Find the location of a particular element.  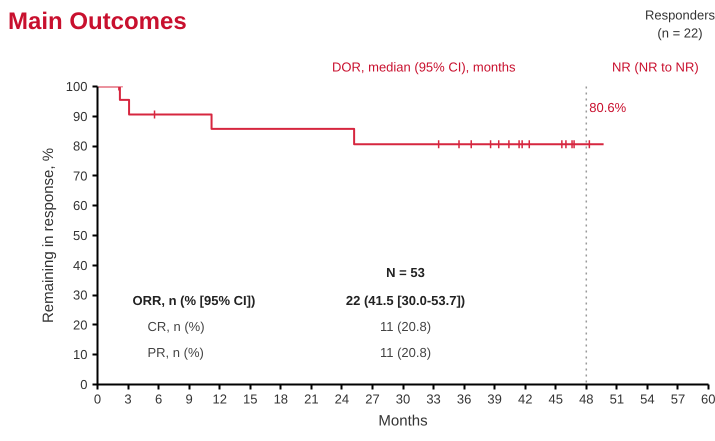

x-tick-label: 12 is located at coordinates (219, 399).